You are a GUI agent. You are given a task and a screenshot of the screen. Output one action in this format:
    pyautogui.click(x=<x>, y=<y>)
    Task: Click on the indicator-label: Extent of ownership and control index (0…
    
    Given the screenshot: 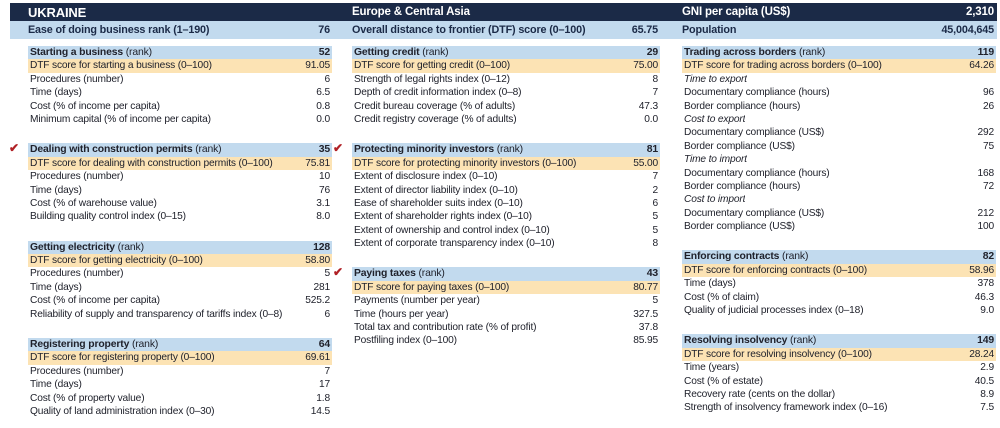 What is the action you would take?
    pyautogui.click(x=452, y=230)
    